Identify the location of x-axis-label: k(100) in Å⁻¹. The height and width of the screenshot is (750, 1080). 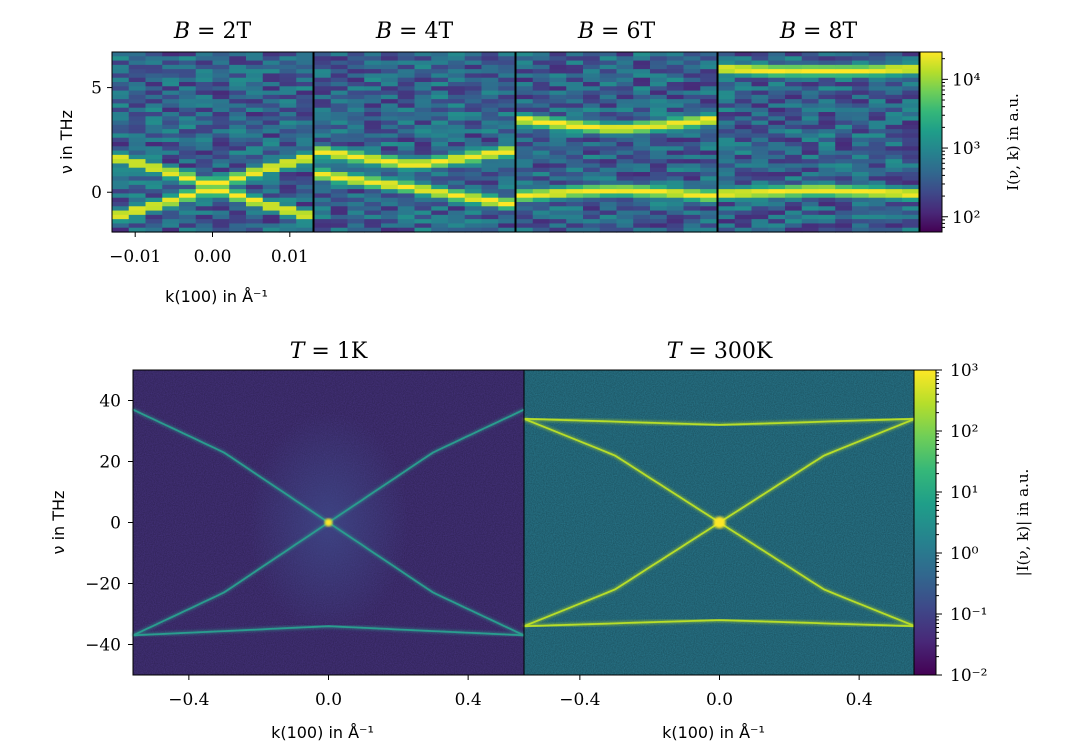
(216, 296).